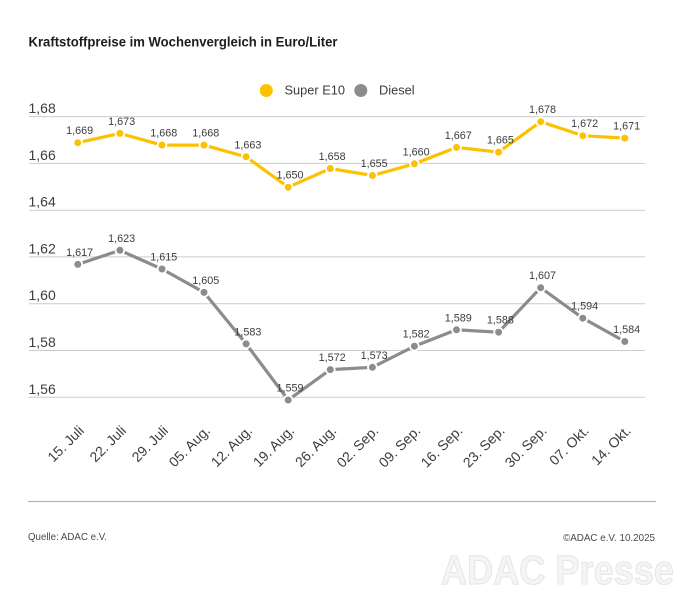 The width and height of the screenshot is (684, 605). What do you see at coordinates (626, 127) in the screenshot?
I see `svg-text: 1,671` at bounding box center [626, 127].